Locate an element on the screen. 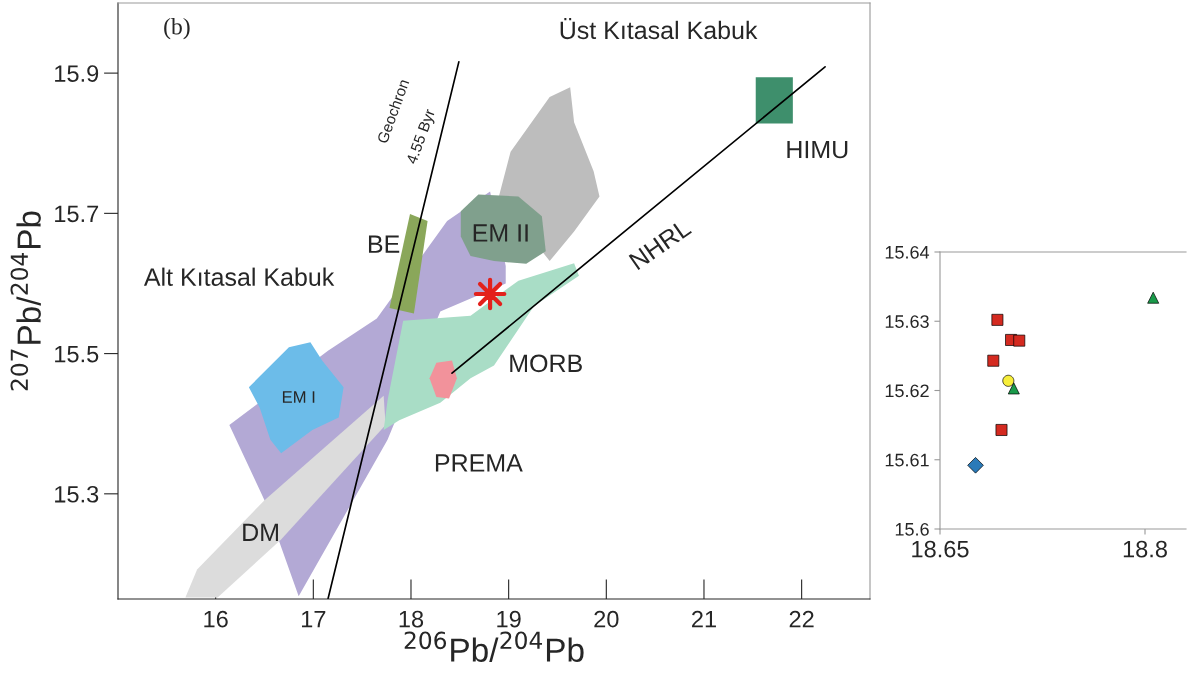 The height and width of the screenshot is (695, 1196). annotation: EM II is located at coordinates (500, 233).